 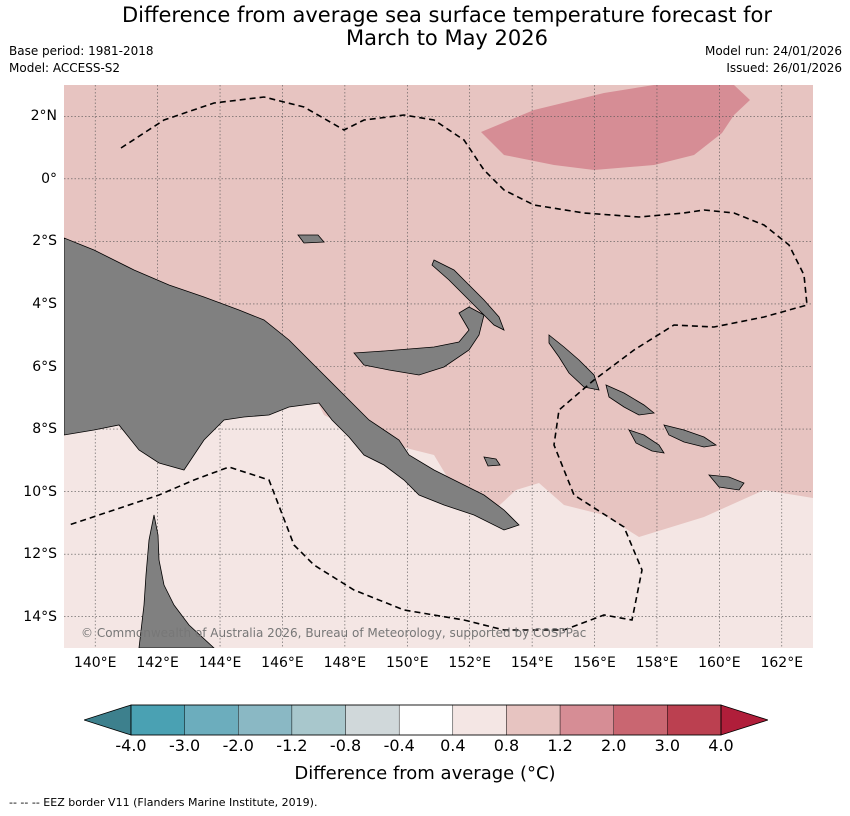 What do you see at coordinates (44, 429) in the screenshot?
I see `lat-tick-label: 8°S` at bounding box center [44, 429].